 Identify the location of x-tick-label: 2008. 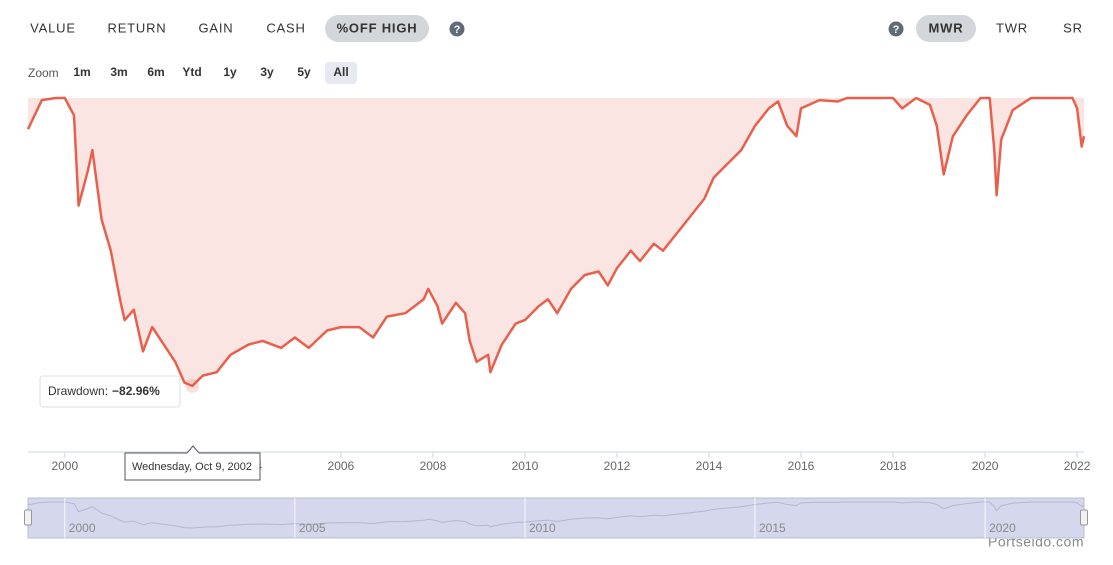
(433, 466).